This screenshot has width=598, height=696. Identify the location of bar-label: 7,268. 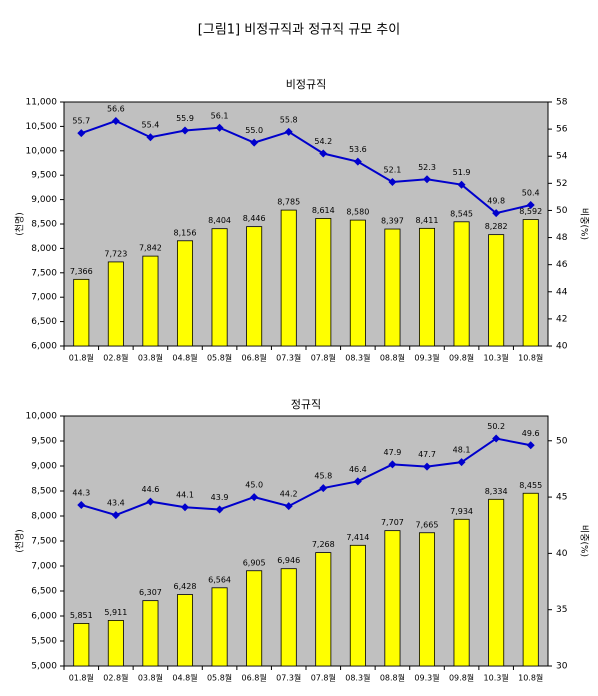
(323, 544).